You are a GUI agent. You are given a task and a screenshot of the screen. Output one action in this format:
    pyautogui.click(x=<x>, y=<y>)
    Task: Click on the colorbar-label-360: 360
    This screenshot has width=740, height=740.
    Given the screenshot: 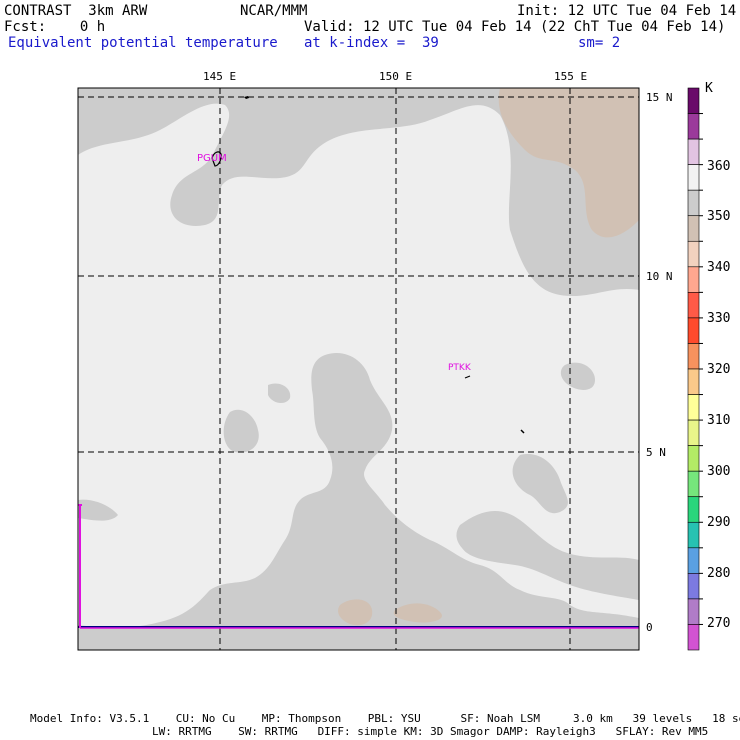 What is the action you would take?
    pyautogui.click(x=719, y=166)
    